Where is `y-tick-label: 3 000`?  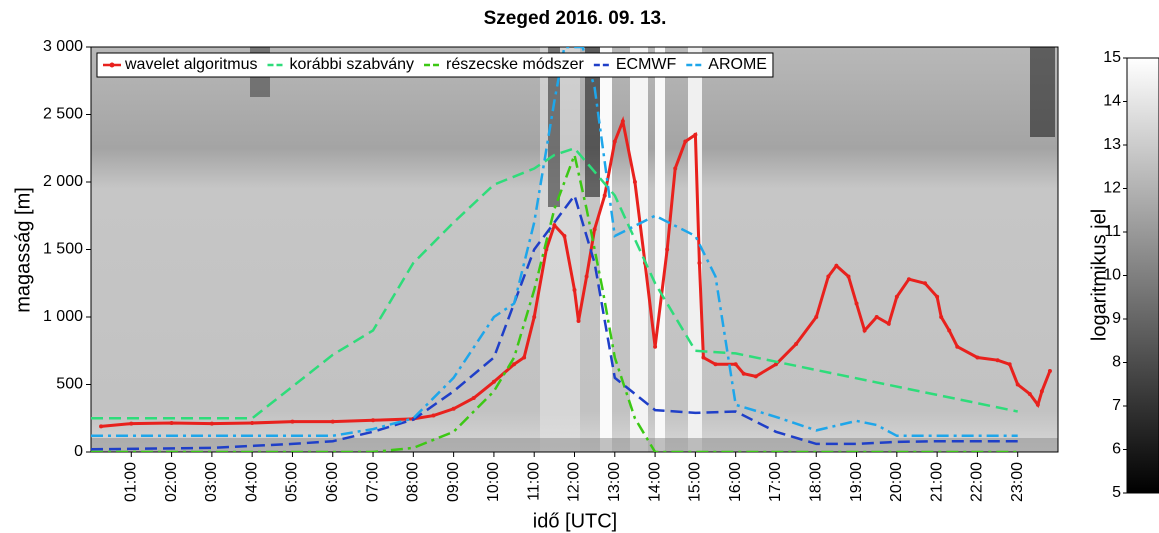
y-tick-label: 3 000 is located at coordinates (63, 46).